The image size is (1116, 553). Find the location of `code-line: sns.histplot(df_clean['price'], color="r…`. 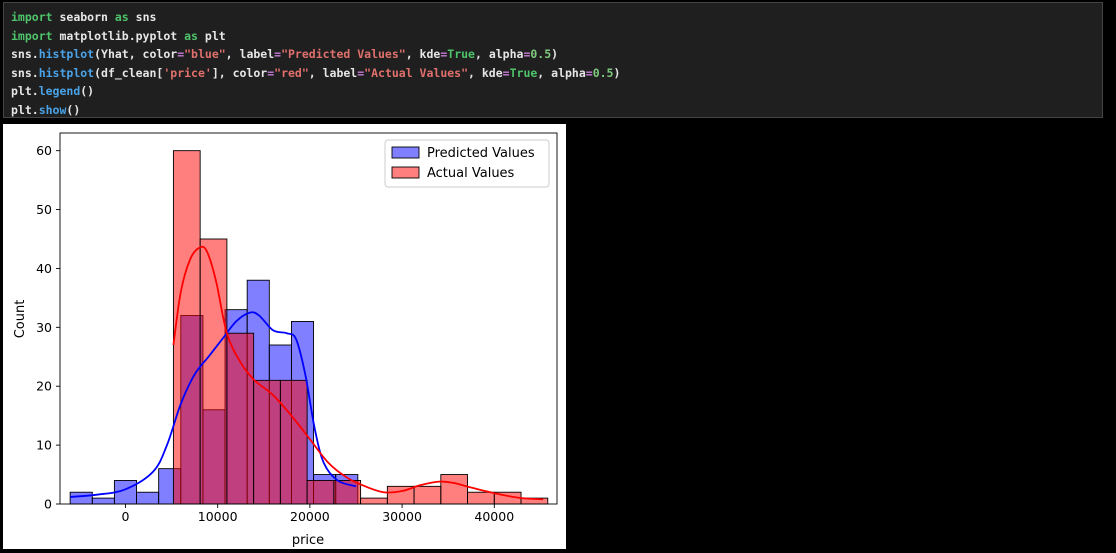

code-line: sns.histplot(df_clean['price'], color="r… is located at coordinates (553, 73).